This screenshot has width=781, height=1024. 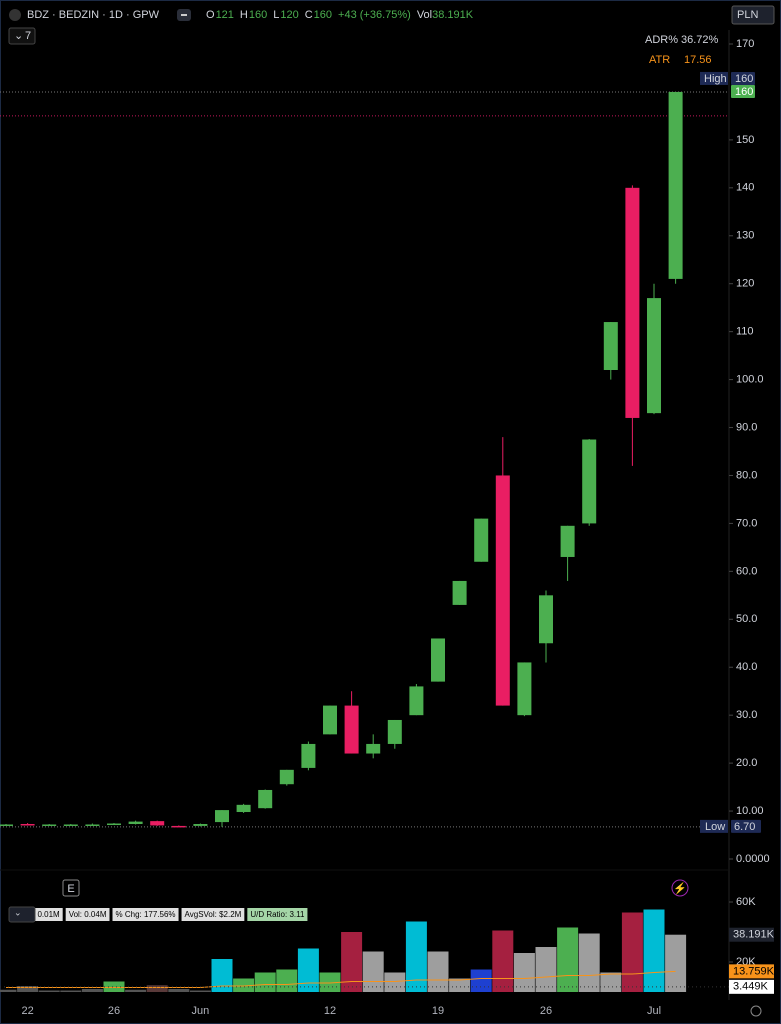 I want to click on vol-collapse, so click(x=22, y=914).